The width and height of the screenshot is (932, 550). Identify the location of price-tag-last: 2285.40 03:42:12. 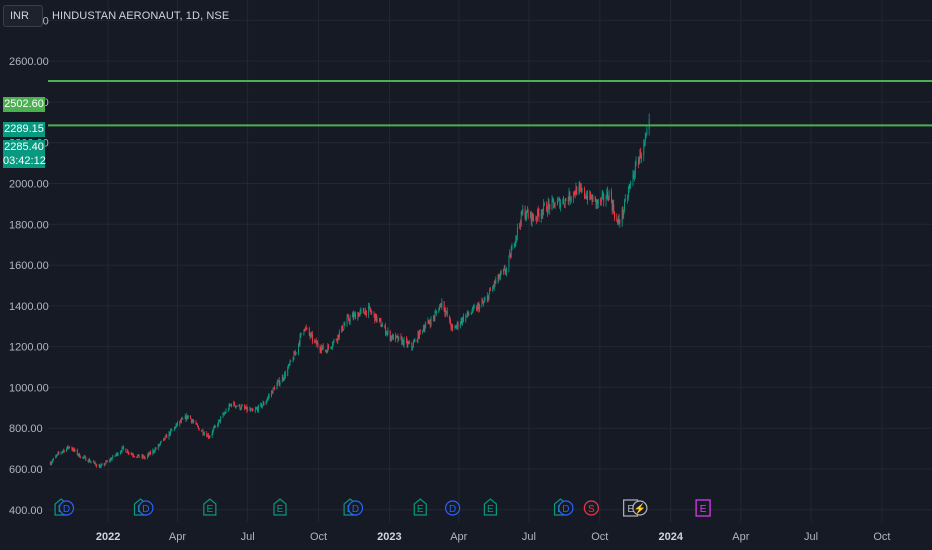
(24, 154).